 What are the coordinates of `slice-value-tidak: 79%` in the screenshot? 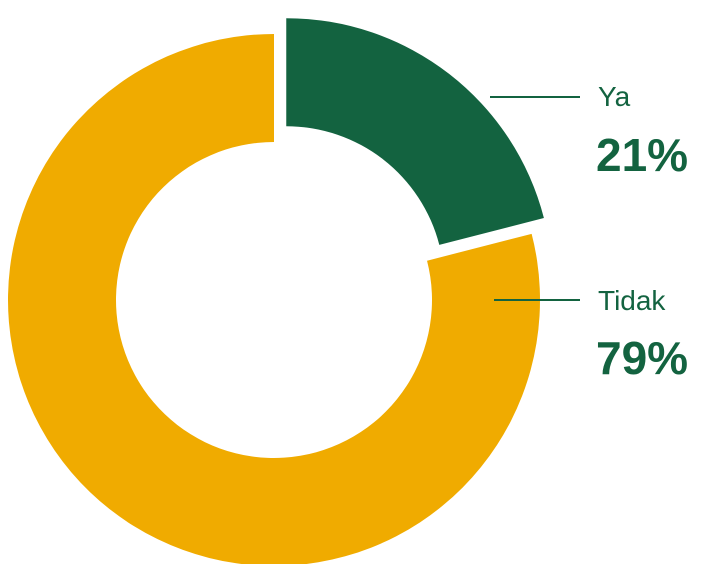 It's located at (642, 358).